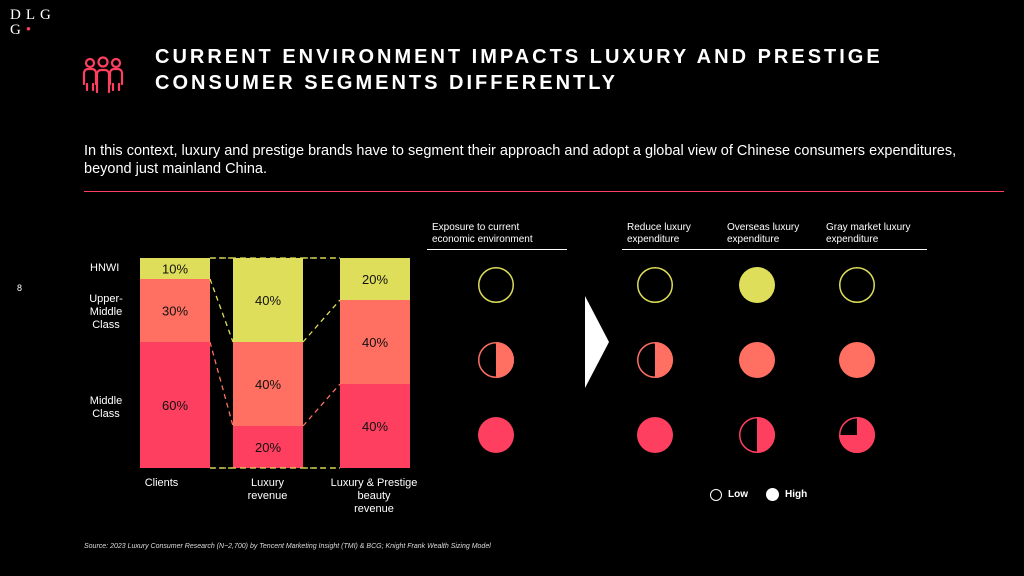  I want to click on segment-label-middle-line: Class, so click(106, 414).